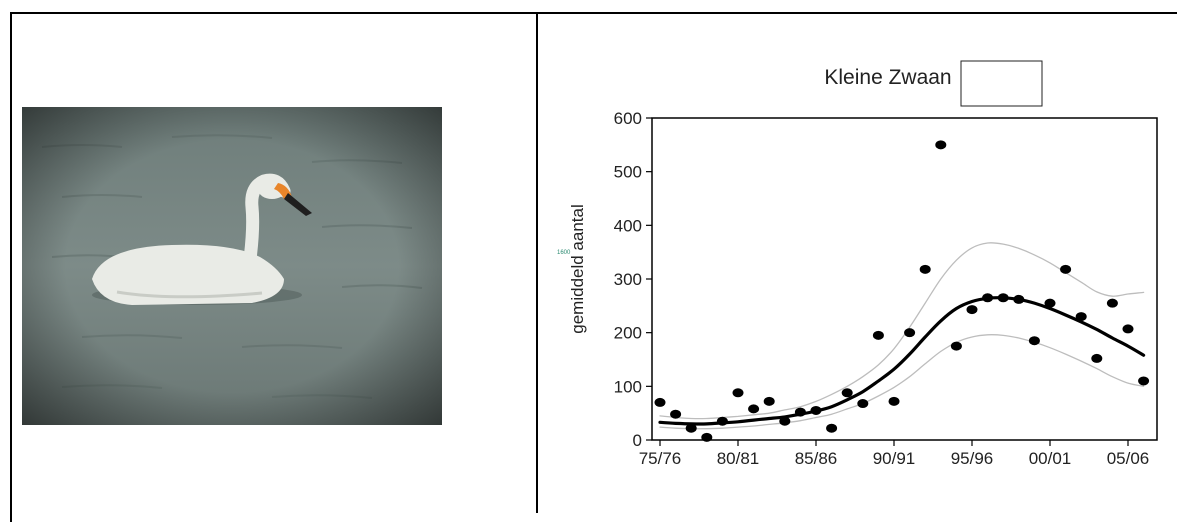 This screenshot has height=522, width=1177. What do you see at coordinates (564, 253) in the screenshot?
I see `stray-label: 1600` at bounding box center [564, 253].